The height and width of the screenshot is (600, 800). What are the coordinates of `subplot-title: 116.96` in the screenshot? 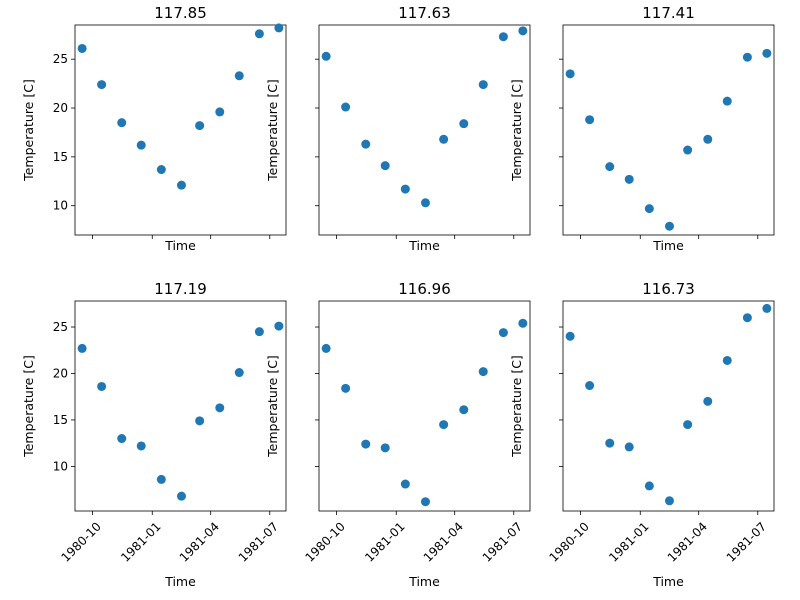 It's located at (424, 289).